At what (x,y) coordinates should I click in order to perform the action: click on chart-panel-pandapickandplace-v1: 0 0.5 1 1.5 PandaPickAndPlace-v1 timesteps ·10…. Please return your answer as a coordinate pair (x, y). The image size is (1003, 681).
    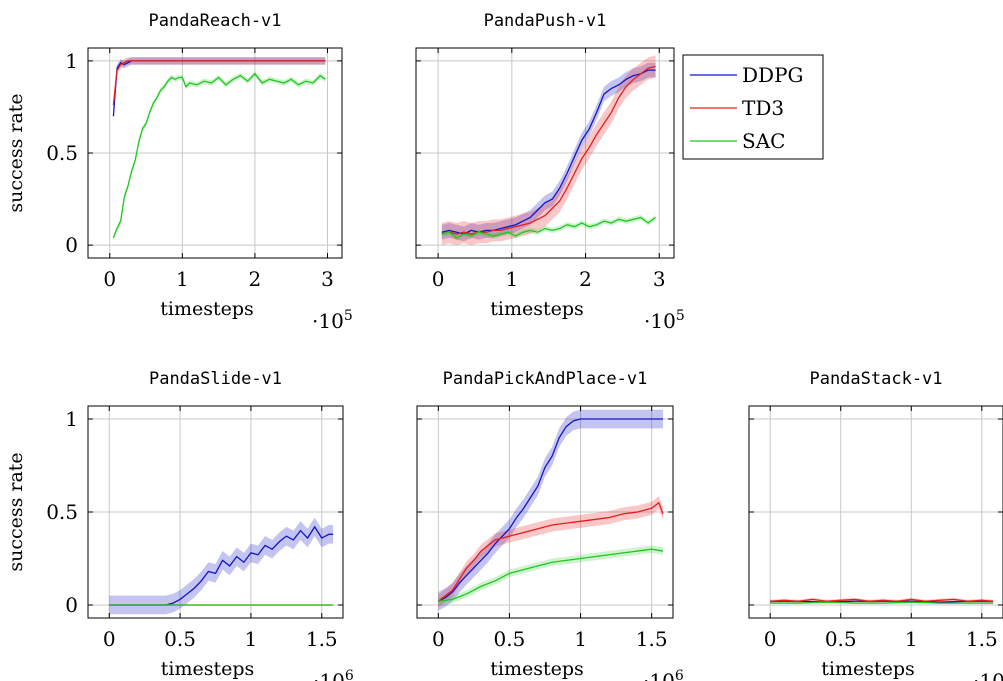
    Looking at the image, I should click on (550, 525).